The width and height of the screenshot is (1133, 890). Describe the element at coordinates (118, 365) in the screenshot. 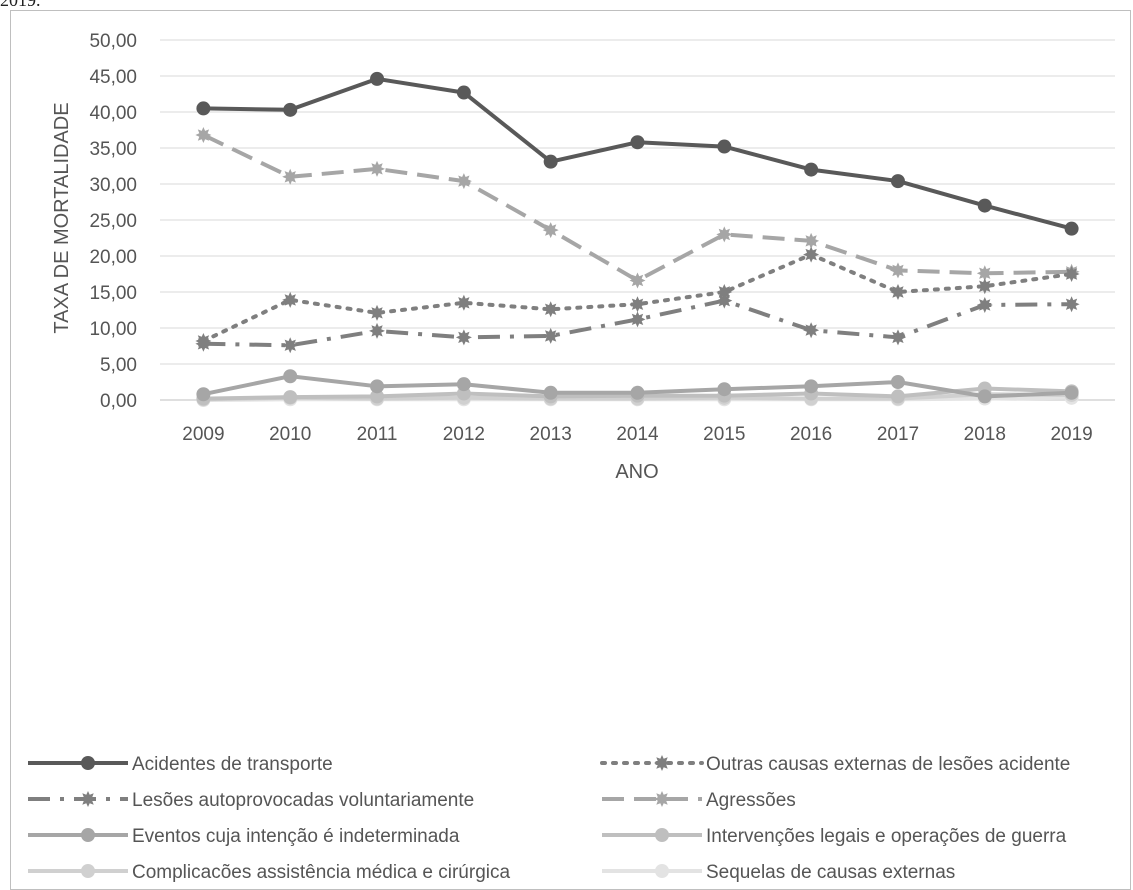

I see `y-tick-label: 5,00` at that location.